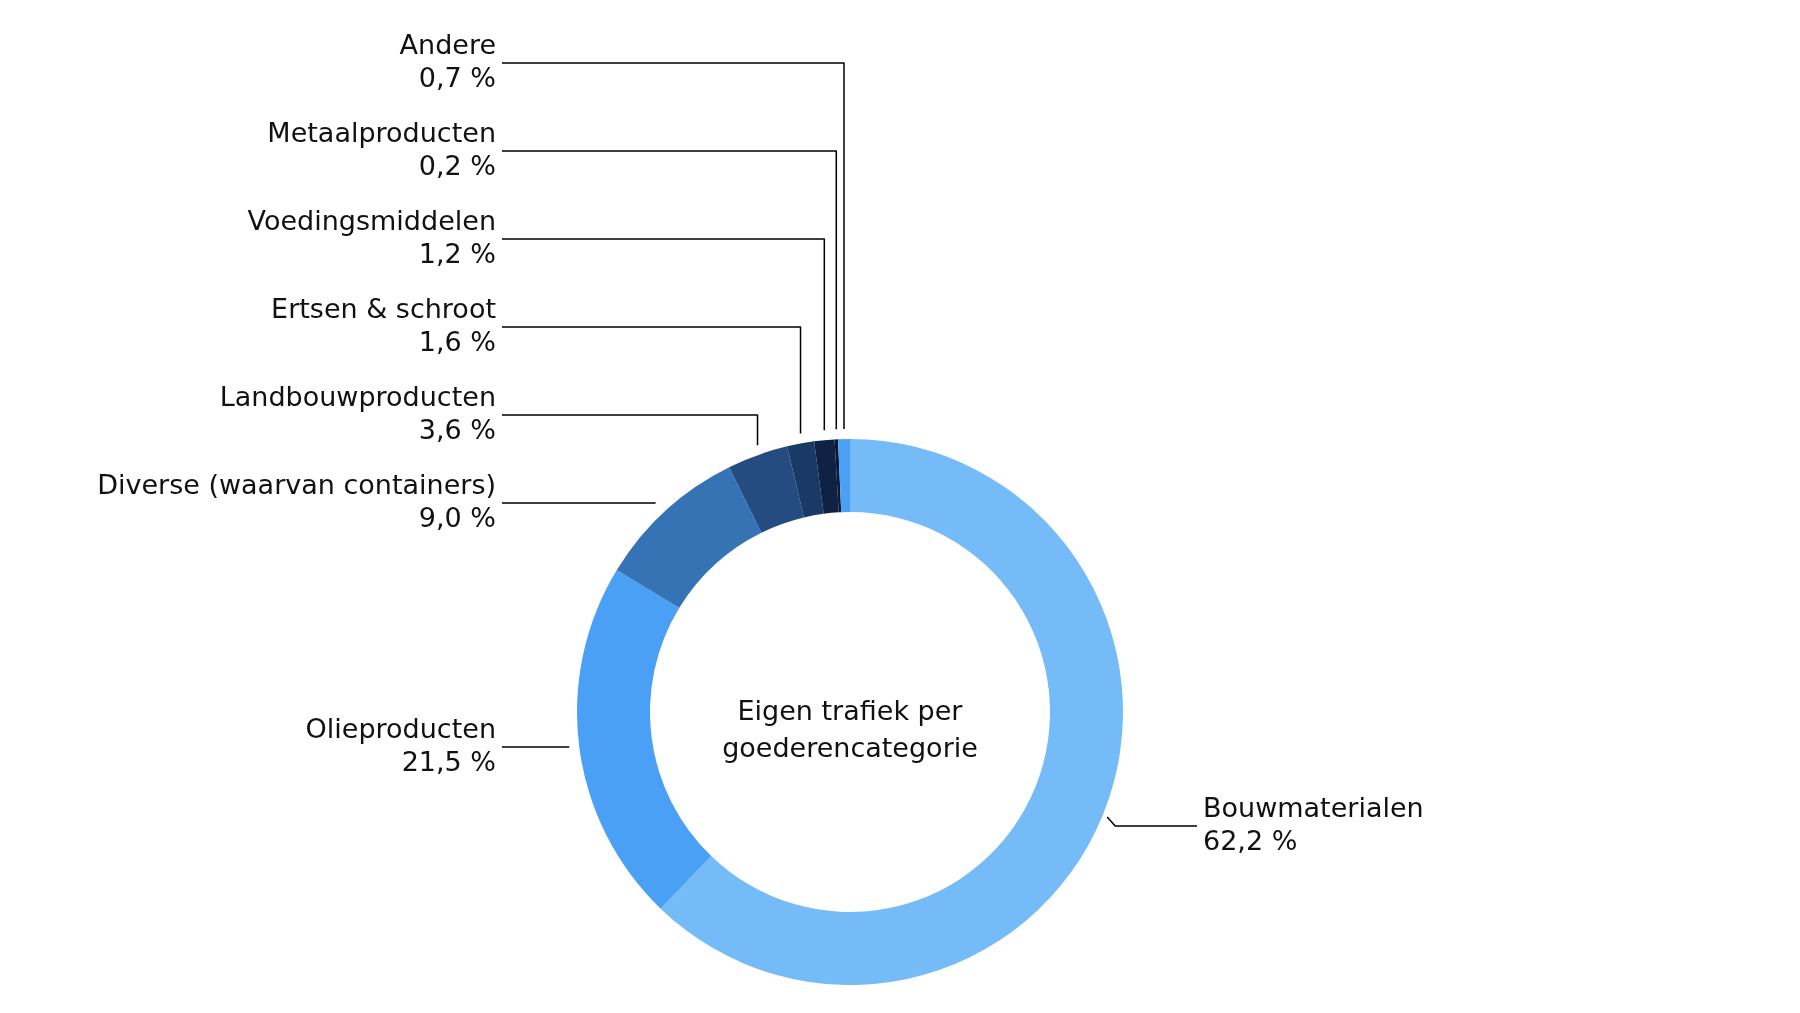 The image size is (1800, 1013). I want to click on slice-label: Voedingsmiddelen, so click(371, 220).